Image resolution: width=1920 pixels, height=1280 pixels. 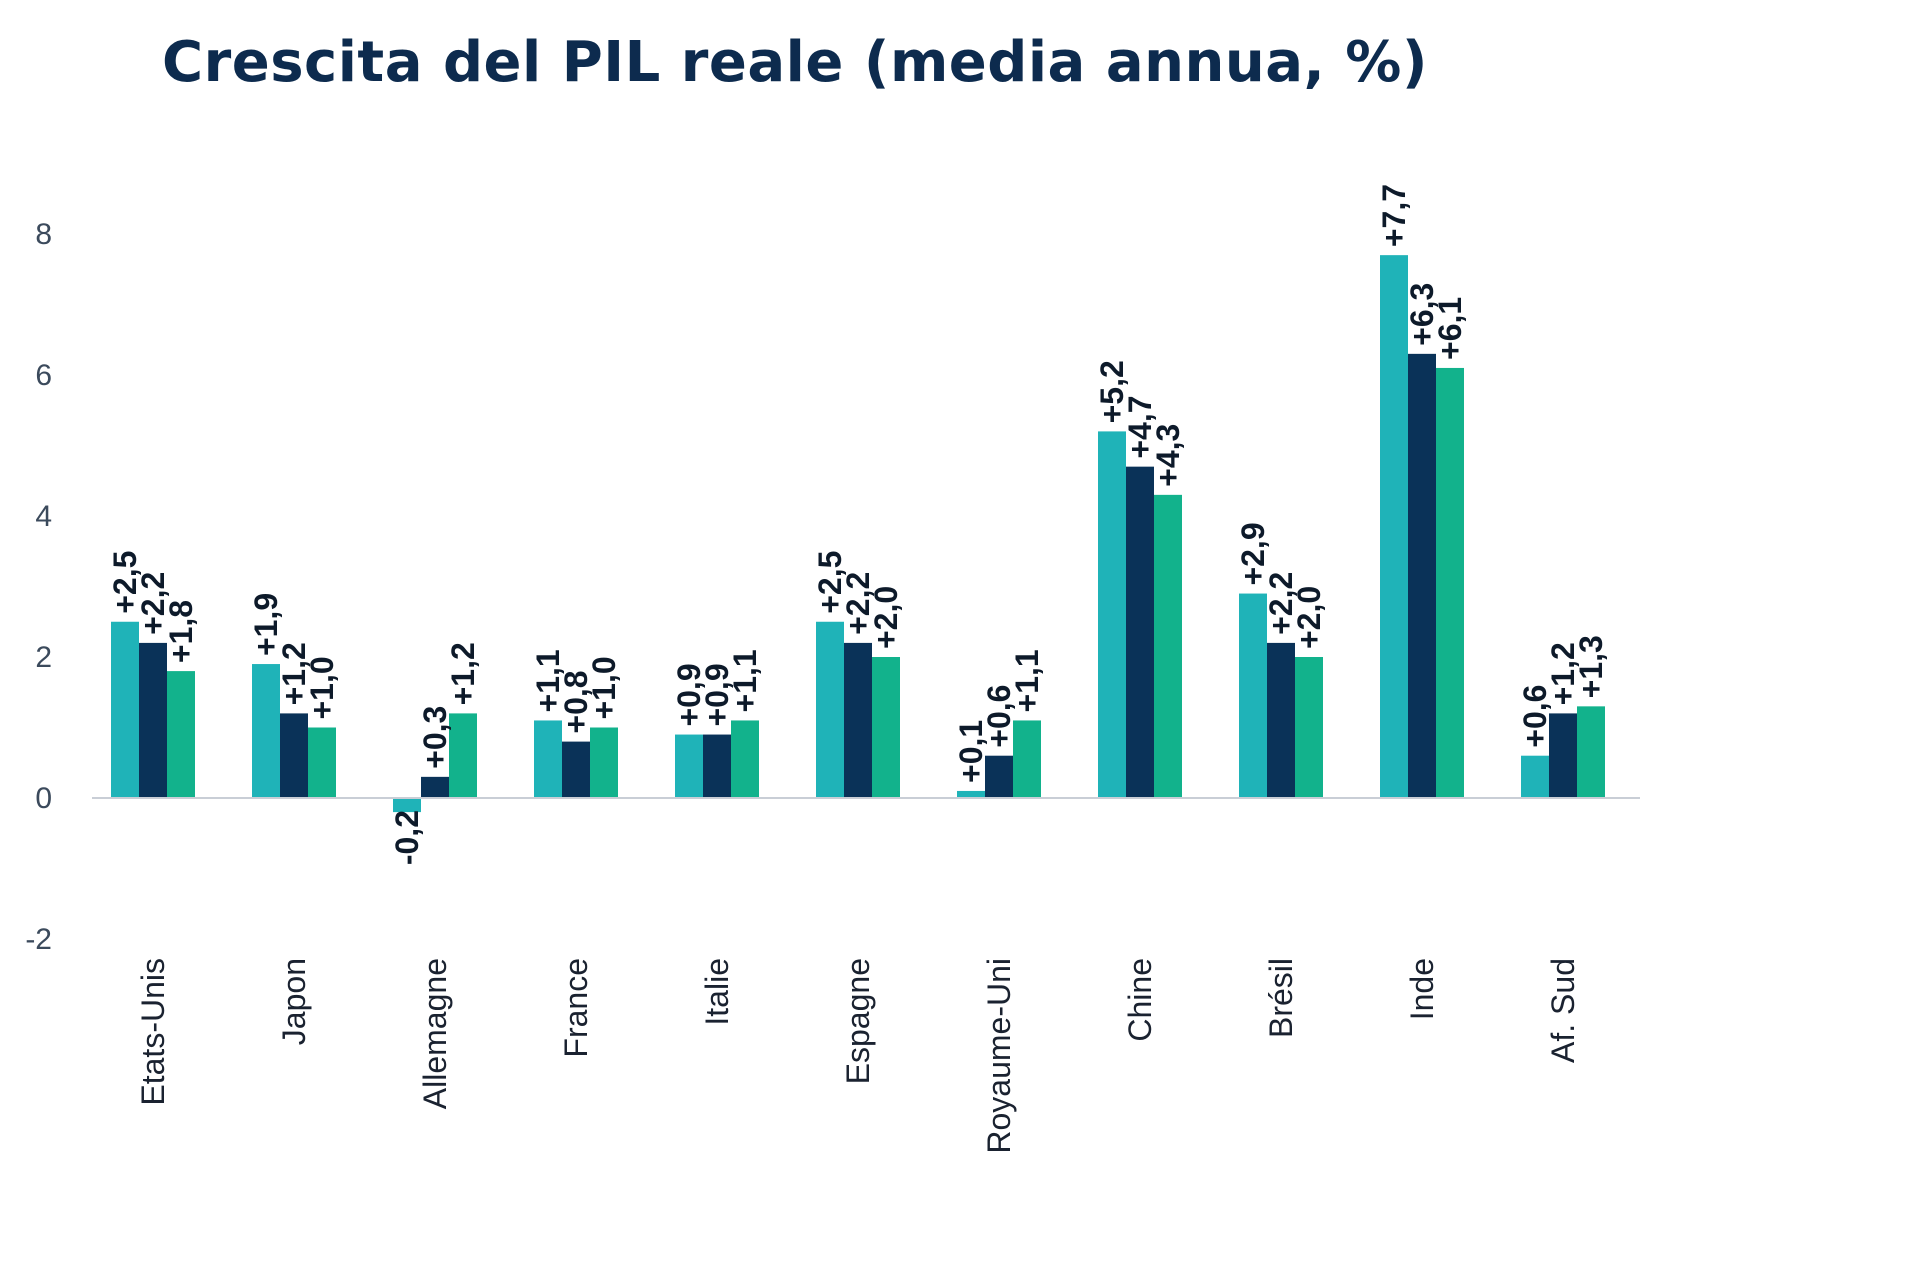 What do you see at coordinates (1140, 426) in the screenshot?
I see `data-label: +4,7` at bounding box center [1140, 426].